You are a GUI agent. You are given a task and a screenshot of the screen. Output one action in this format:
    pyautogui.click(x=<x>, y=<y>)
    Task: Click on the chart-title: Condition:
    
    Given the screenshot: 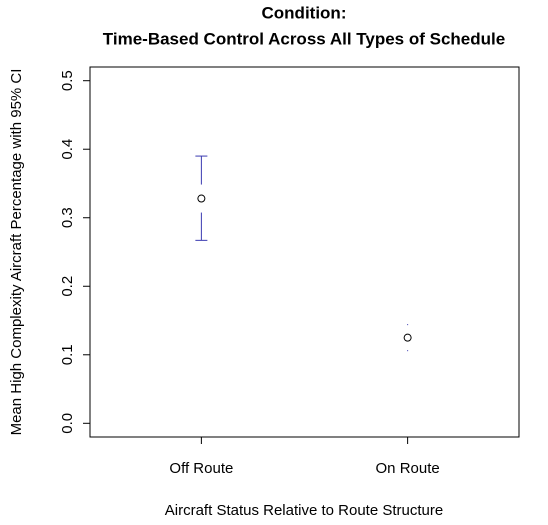 What is the action you would take?
    pyautogui.click(x=304, y=12)
    